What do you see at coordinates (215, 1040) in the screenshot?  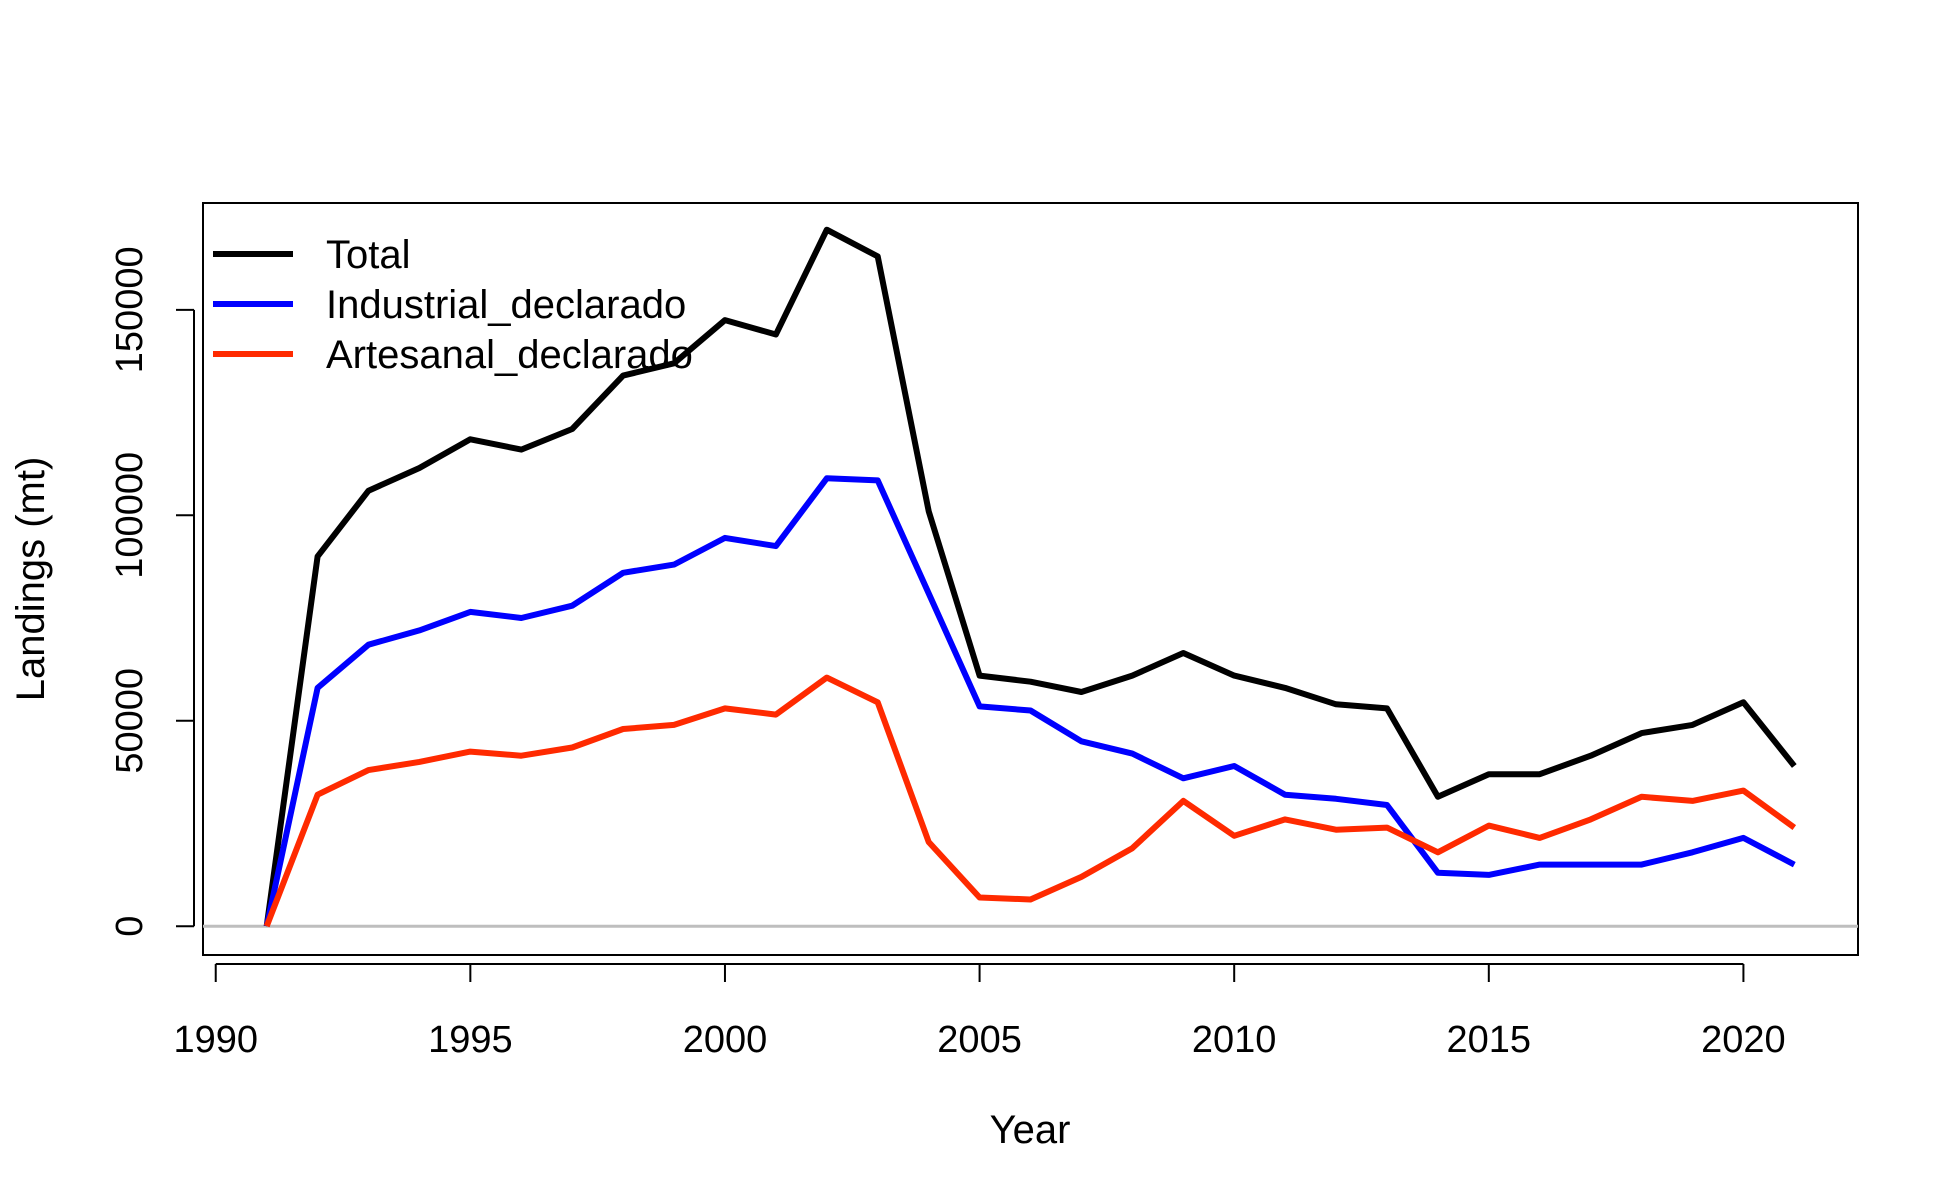 I see `x-tick-label: 1990` at bounding box center [215, 1040].